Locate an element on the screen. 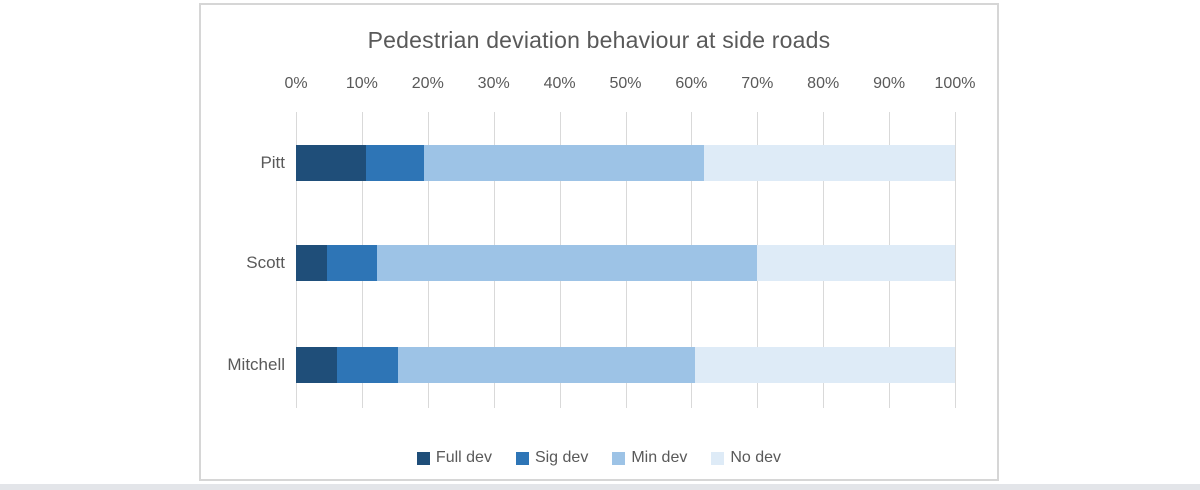 The height and width of the screenshot is (490, 1200). x-tick-label: 70% is located at coordinates (757, 83).